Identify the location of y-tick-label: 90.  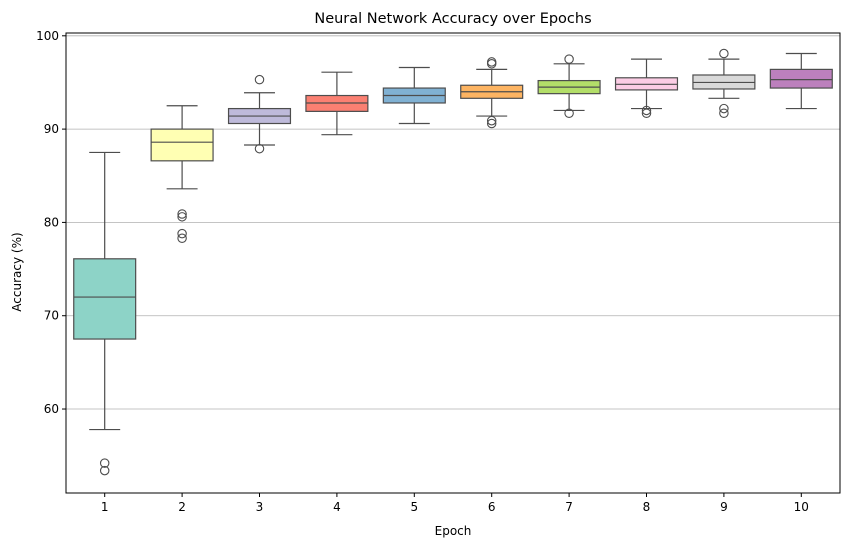
(51, 129).